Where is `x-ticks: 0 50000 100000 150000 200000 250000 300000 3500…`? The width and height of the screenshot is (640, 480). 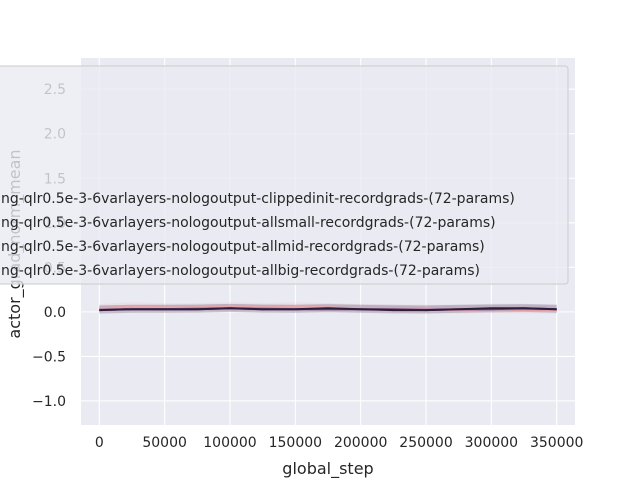
x-ticks: 0 50000 100000 150000 200000 250000 300000 3500… is located at coordinates (339, 443).